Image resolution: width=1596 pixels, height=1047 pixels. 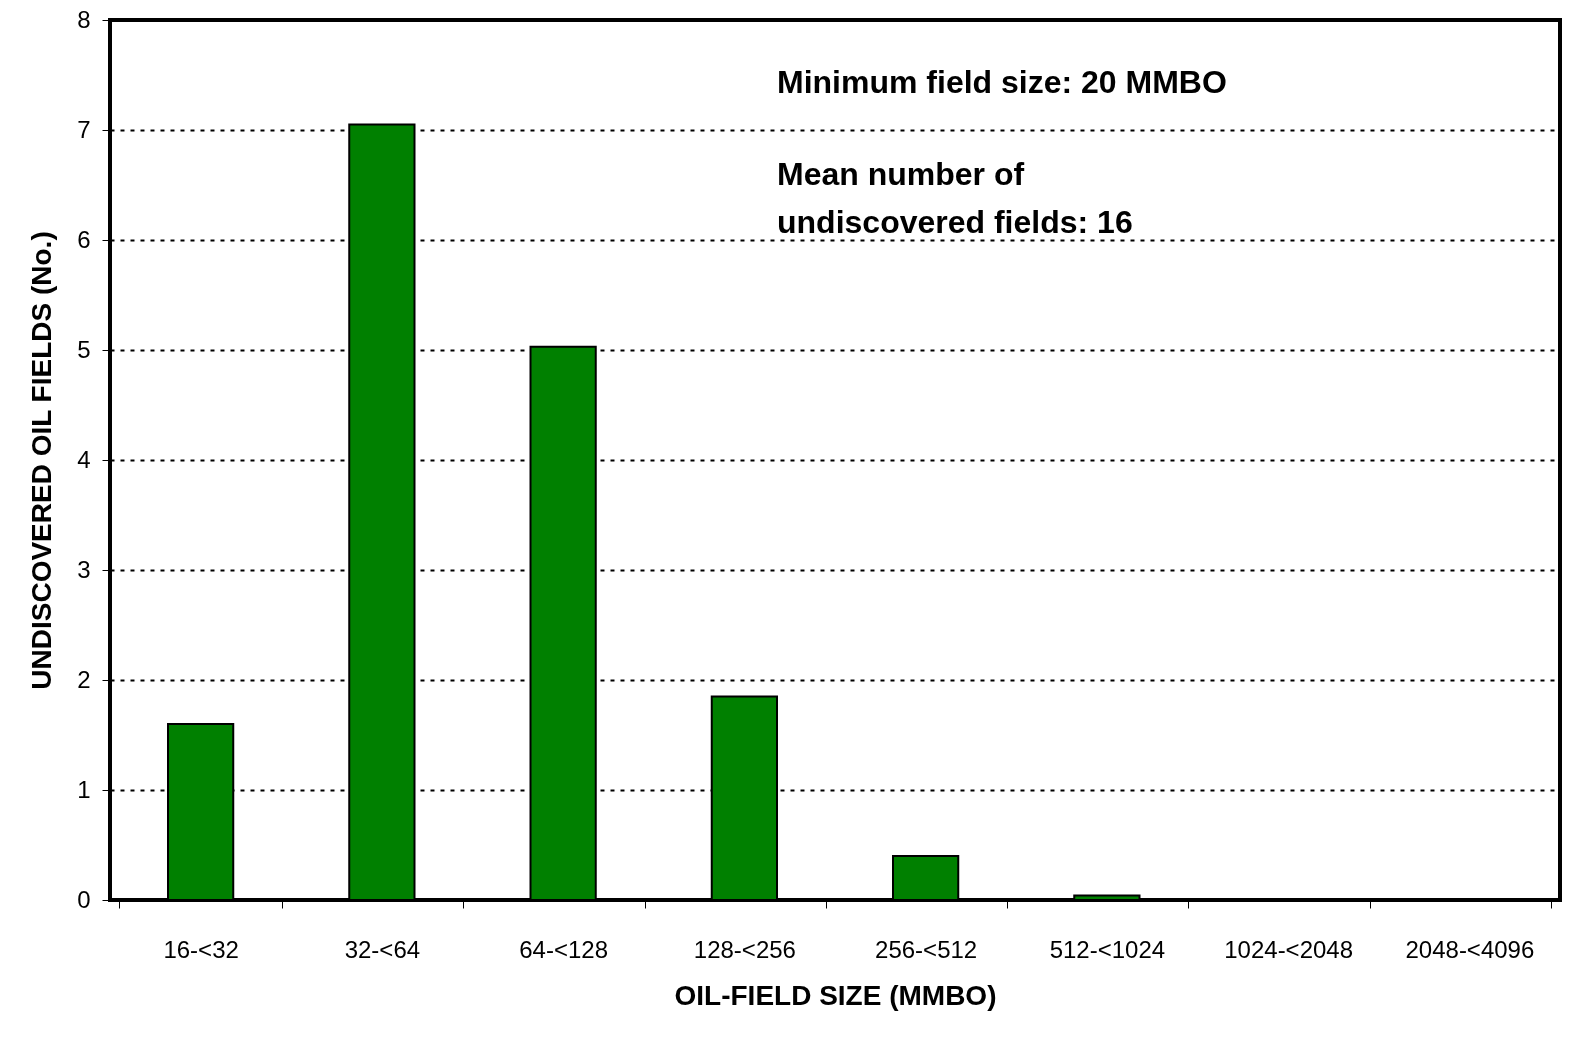 I want to click on y-tick-label: 2, so click(x=84, y=679).